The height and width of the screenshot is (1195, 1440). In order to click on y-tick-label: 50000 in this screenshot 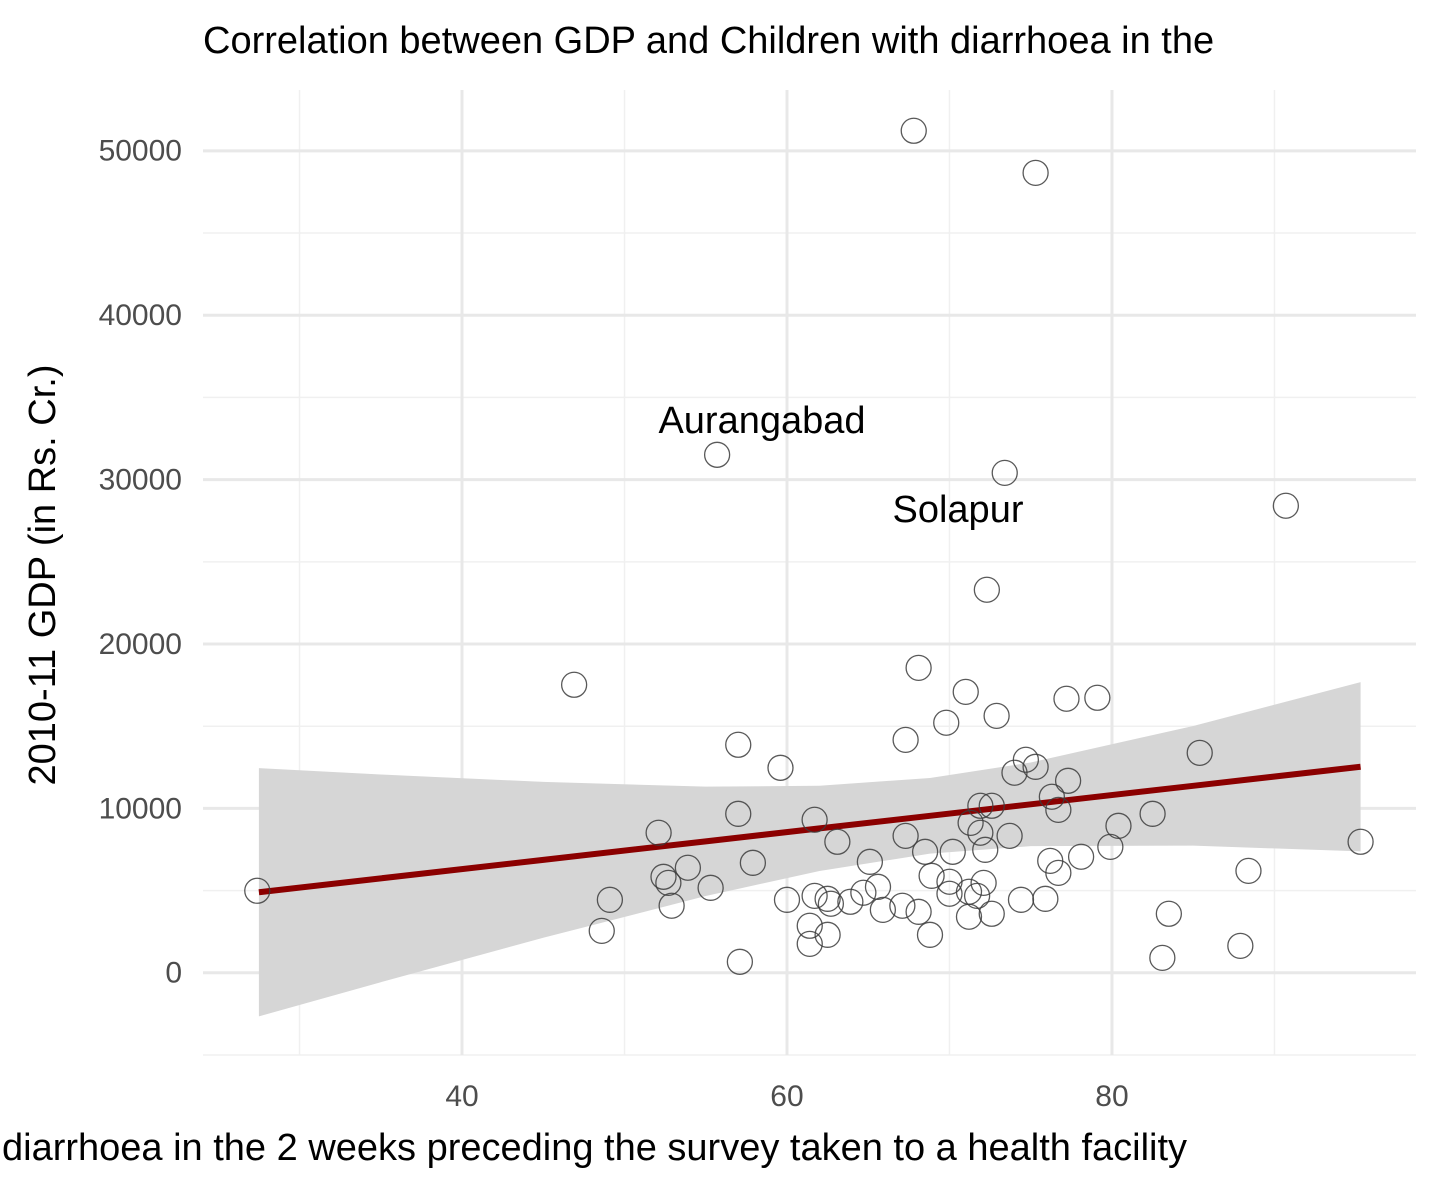, I will do `click(140, 151)`.